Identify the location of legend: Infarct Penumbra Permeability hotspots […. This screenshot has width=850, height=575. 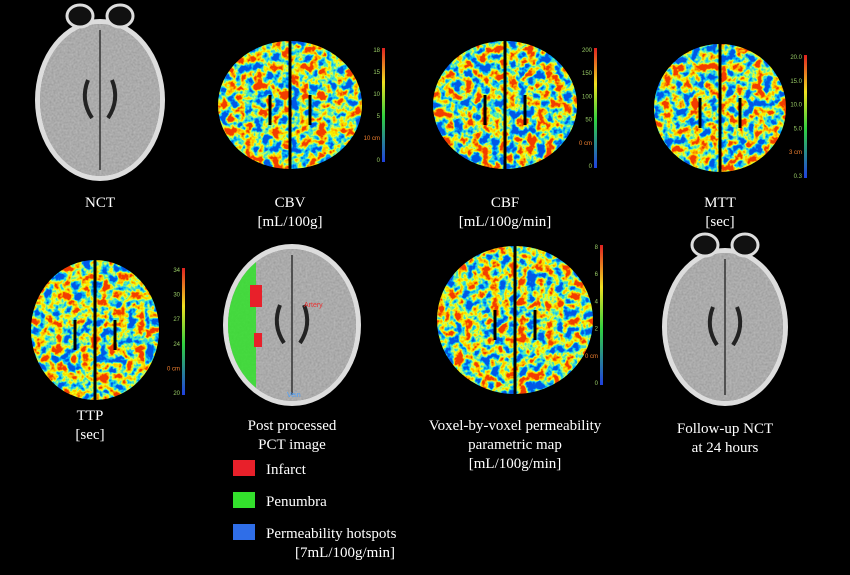
(315, 510).